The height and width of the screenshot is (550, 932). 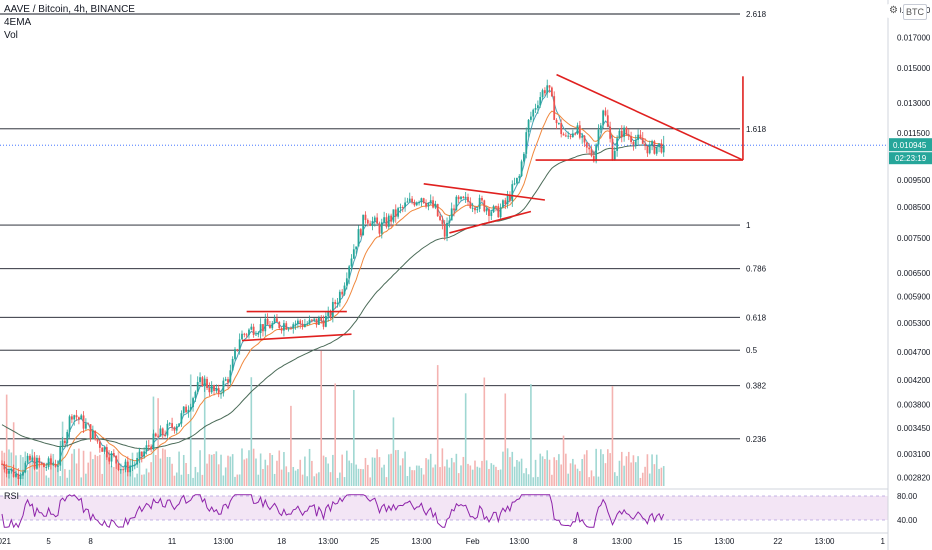 I want to click on currency-button: BTC, so click(x=915, y=12).